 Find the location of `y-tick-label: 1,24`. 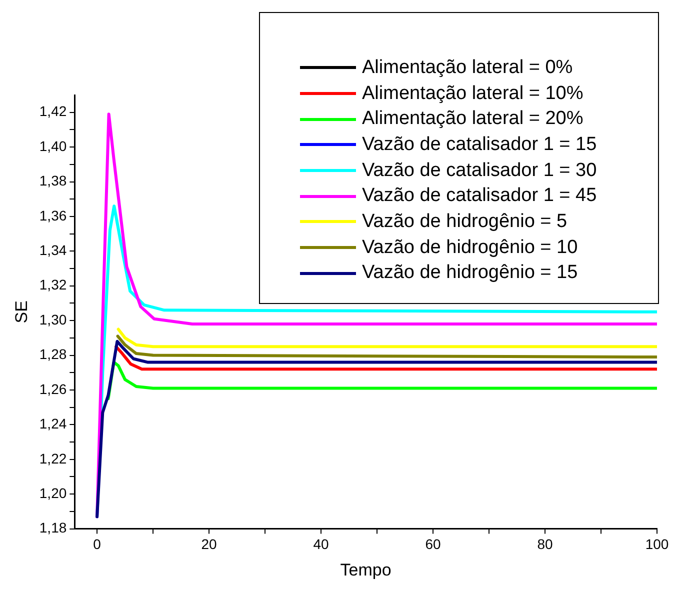

y-tick-label: 1,24 is located at coordinates (53, 424).